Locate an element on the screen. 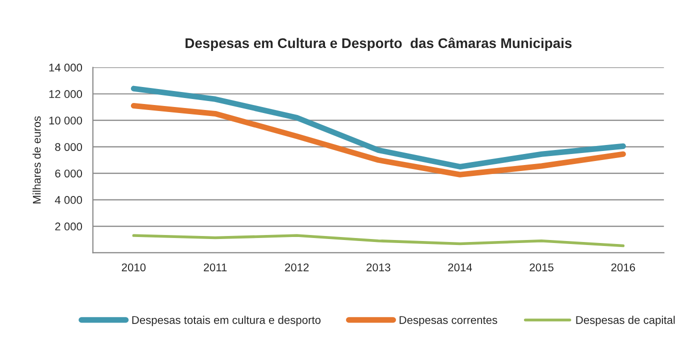 The image size is (688, 337). y-tick-label: 10 000 is located at coordinates (65, 120).